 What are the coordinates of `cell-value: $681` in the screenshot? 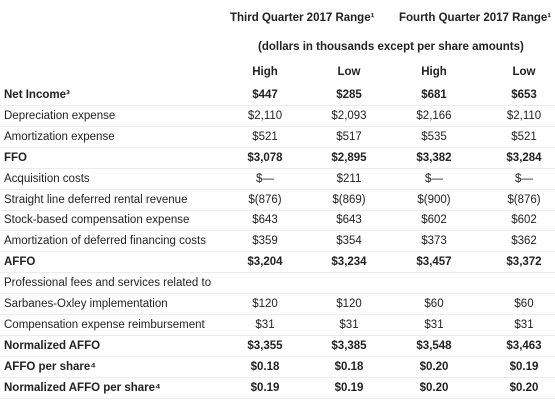 It's located at (434, 95).